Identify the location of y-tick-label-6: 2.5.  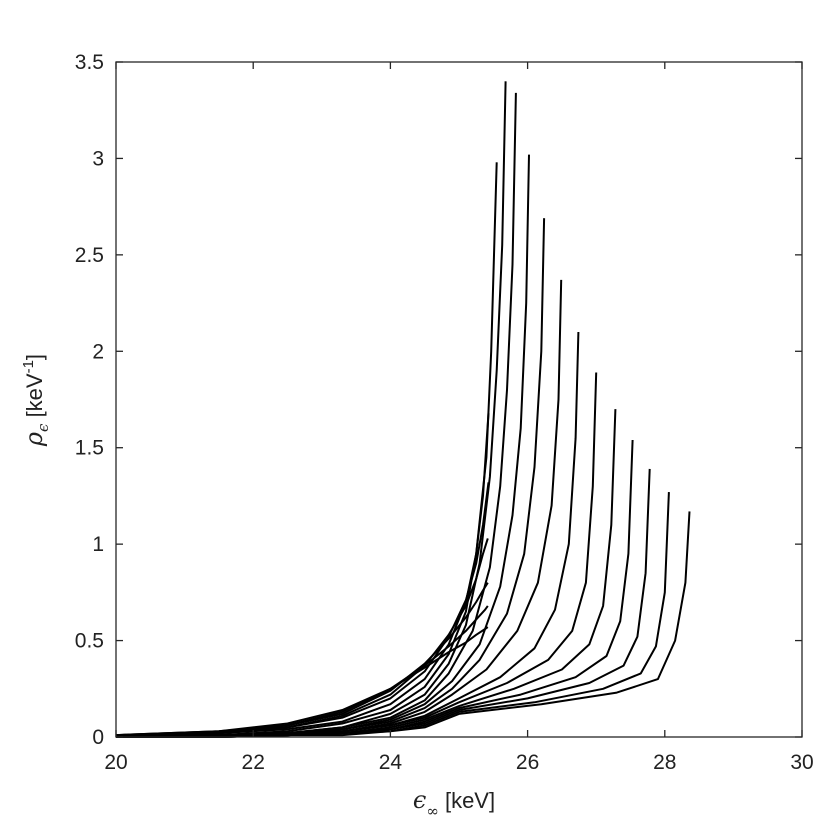
(89, 255).